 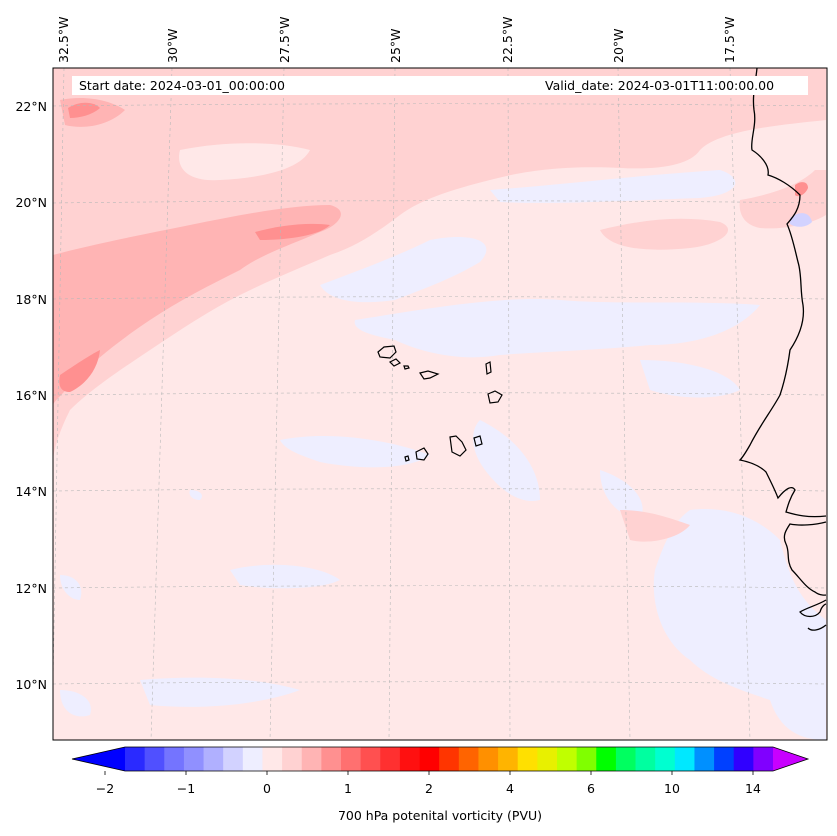 I want to click on lat-label: 16°N, so click(x=31, y=395).